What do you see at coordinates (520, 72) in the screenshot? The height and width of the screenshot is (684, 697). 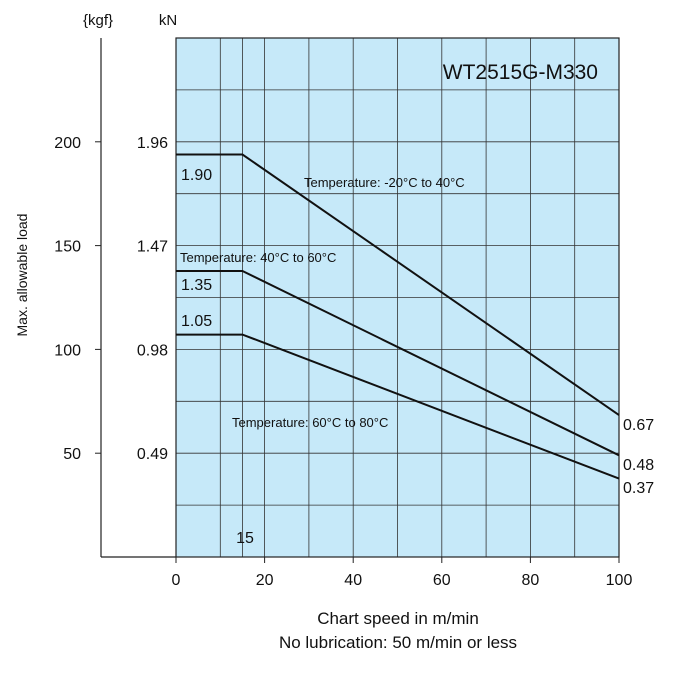 I see `chart-title: WT2515G-M330` at bounding box center [520, 72].